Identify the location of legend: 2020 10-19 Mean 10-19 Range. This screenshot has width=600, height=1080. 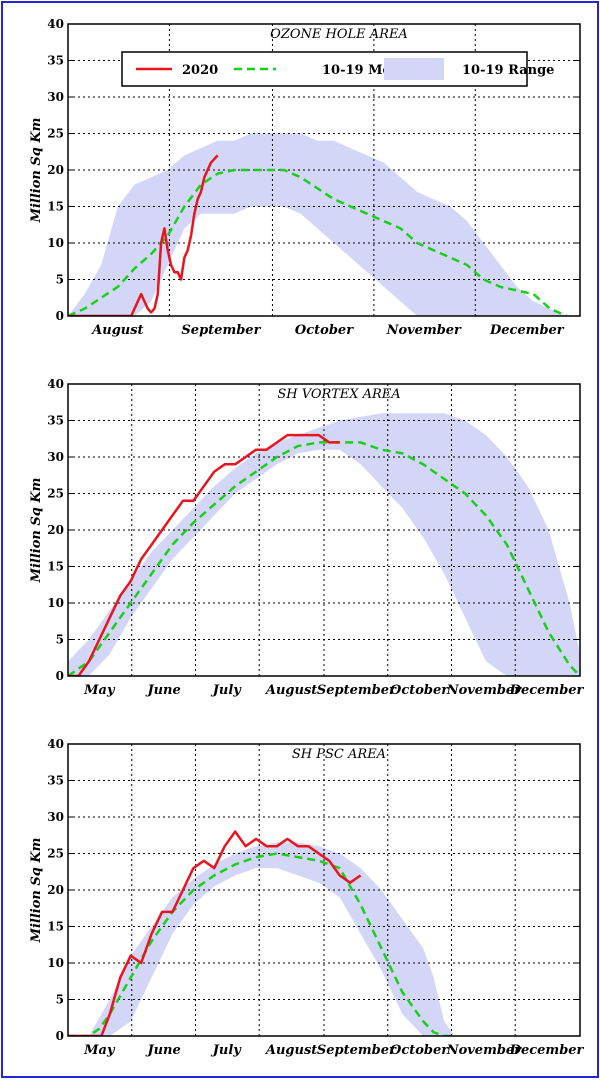
(337, 69).